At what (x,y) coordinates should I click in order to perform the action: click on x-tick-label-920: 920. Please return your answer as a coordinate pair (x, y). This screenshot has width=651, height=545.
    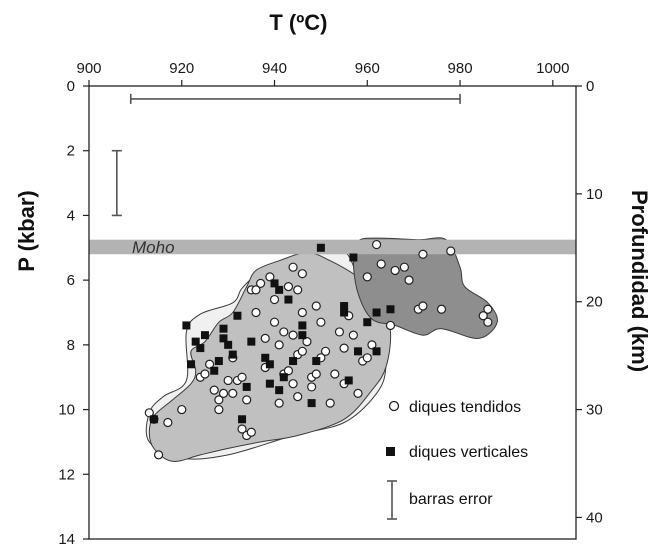
    Looking at the image, I should click on (181, 68).